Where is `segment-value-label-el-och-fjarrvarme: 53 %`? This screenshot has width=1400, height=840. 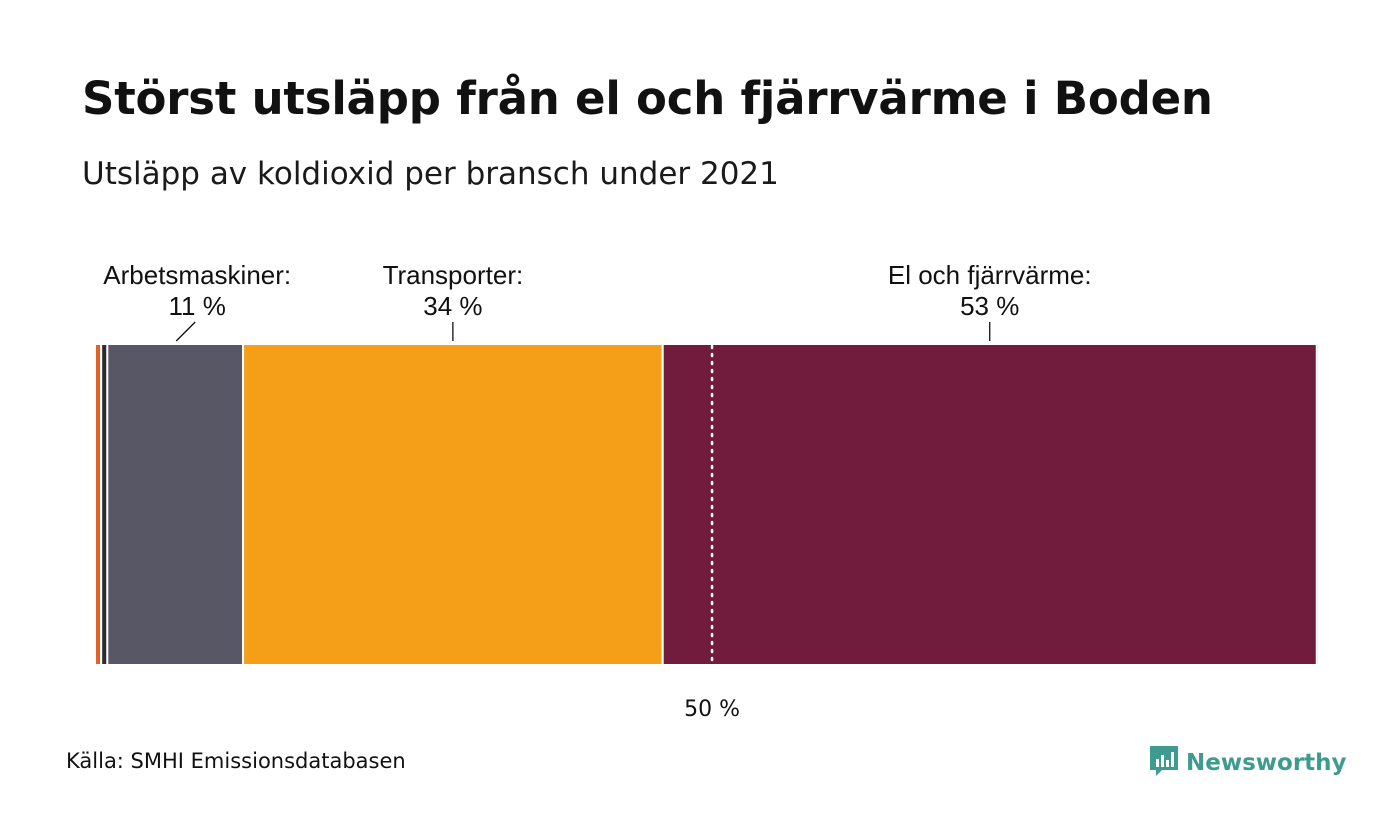 segment-value-label-el-och-fjarrvarme: 53 % is located at coordinates (989, 306).